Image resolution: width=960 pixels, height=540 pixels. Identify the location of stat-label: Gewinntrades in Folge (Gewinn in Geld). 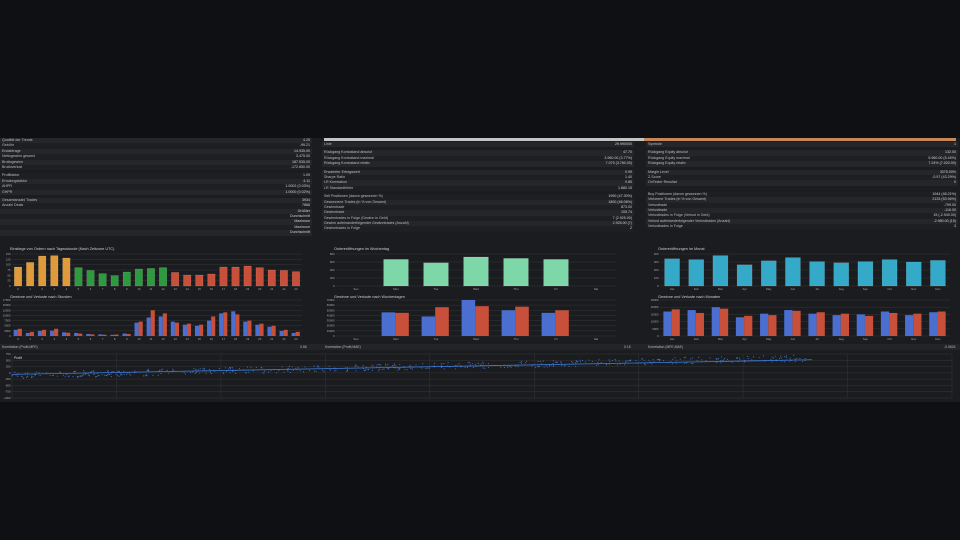
(356, 217).